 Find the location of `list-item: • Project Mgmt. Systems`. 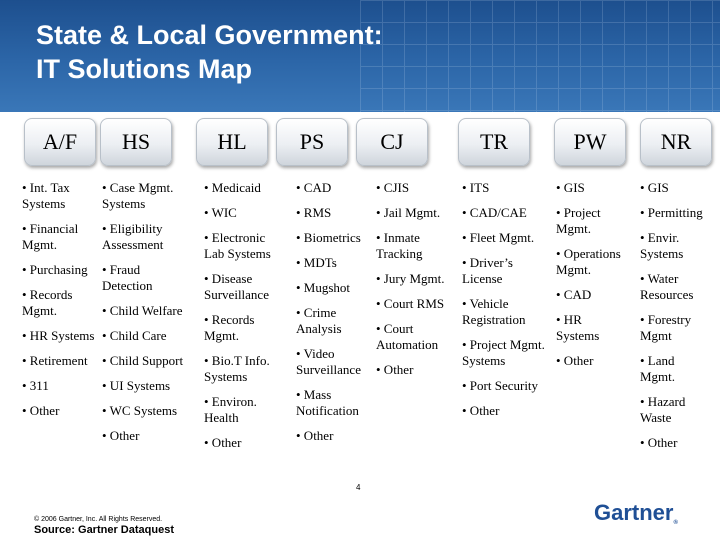

list-item: • Project Mgmt. Systems is located at coordinates (503, 352).